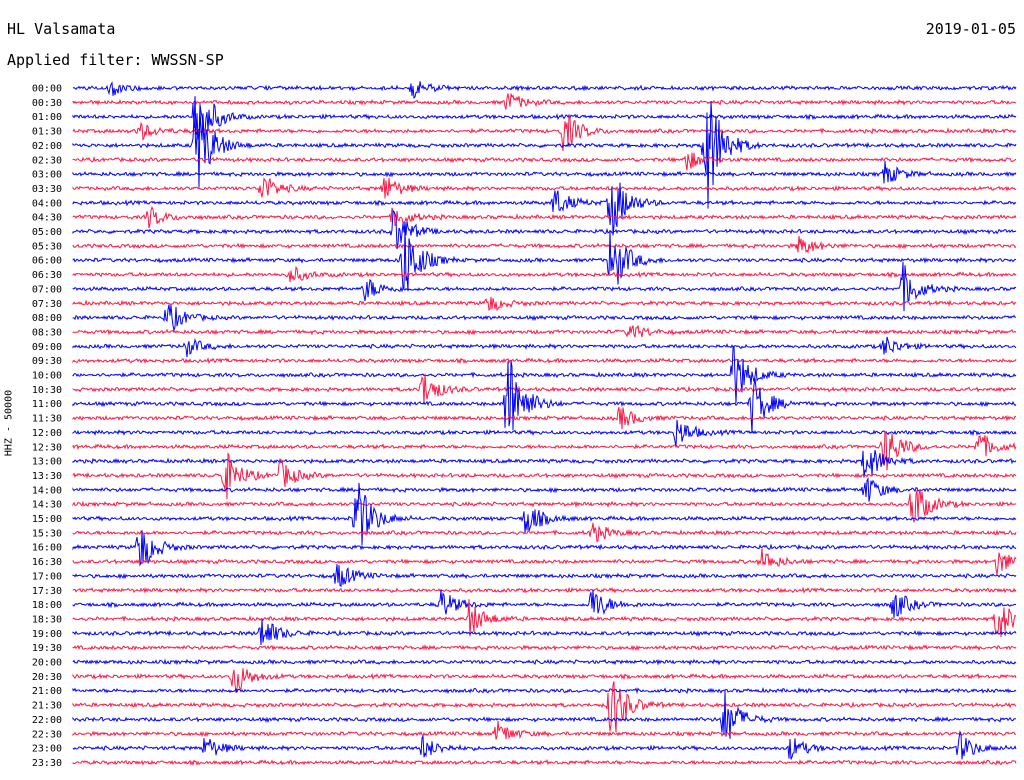 The width and height of the screenshot is (1024, 780). I want to click on time-tick-label: 08:30, so click(47, 332).